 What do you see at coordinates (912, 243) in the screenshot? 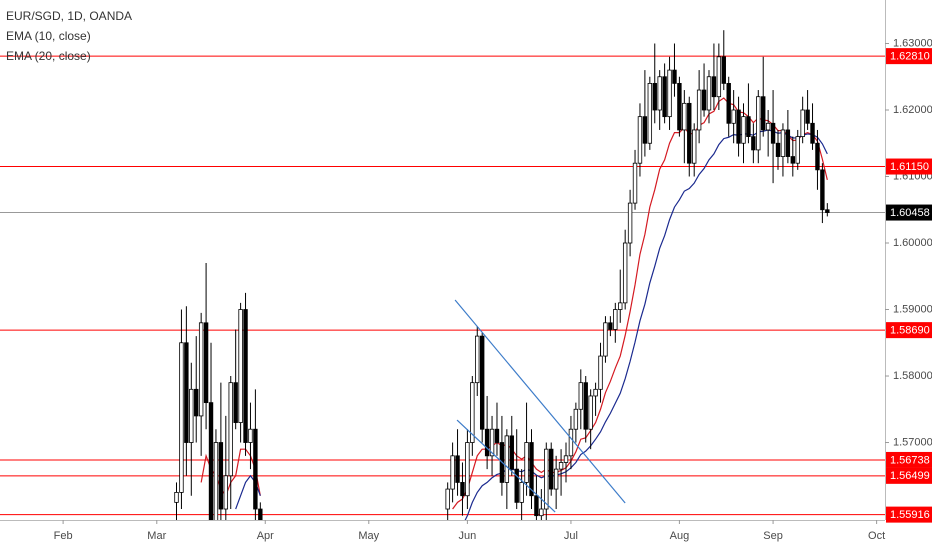
I see `y-tick-label: 1.60000` at bounding box center [912, 243].